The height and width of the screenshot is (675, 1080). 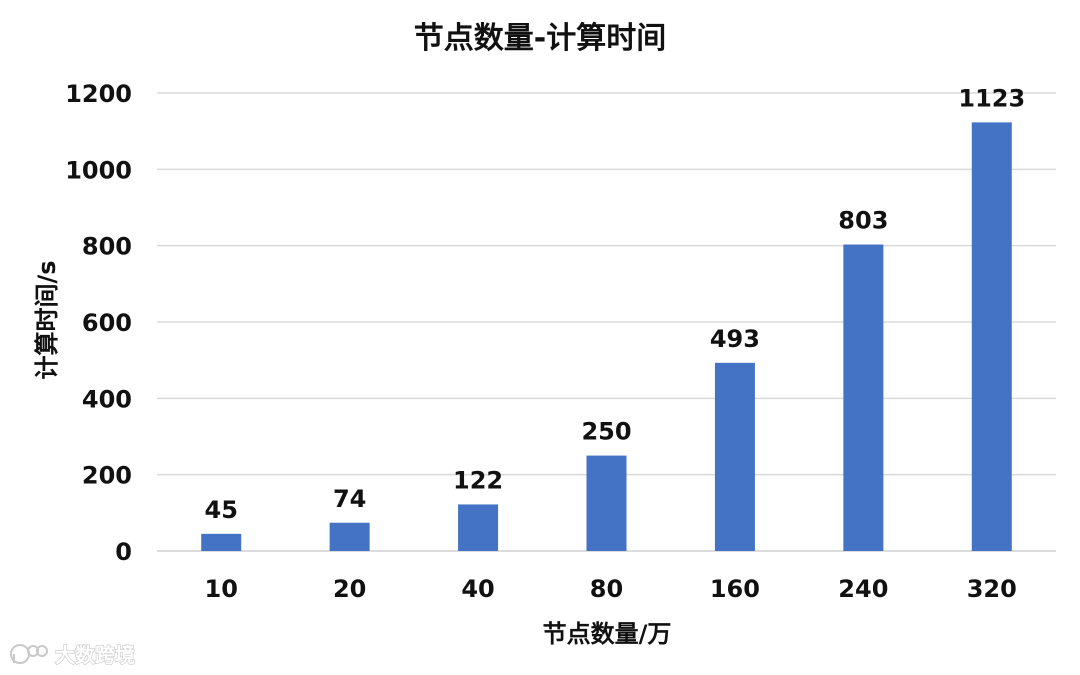 What do you see at coordinates (991, 98) in the screenshot?
I see `bar-value-label: 1123` at bounding box center [991, 98].